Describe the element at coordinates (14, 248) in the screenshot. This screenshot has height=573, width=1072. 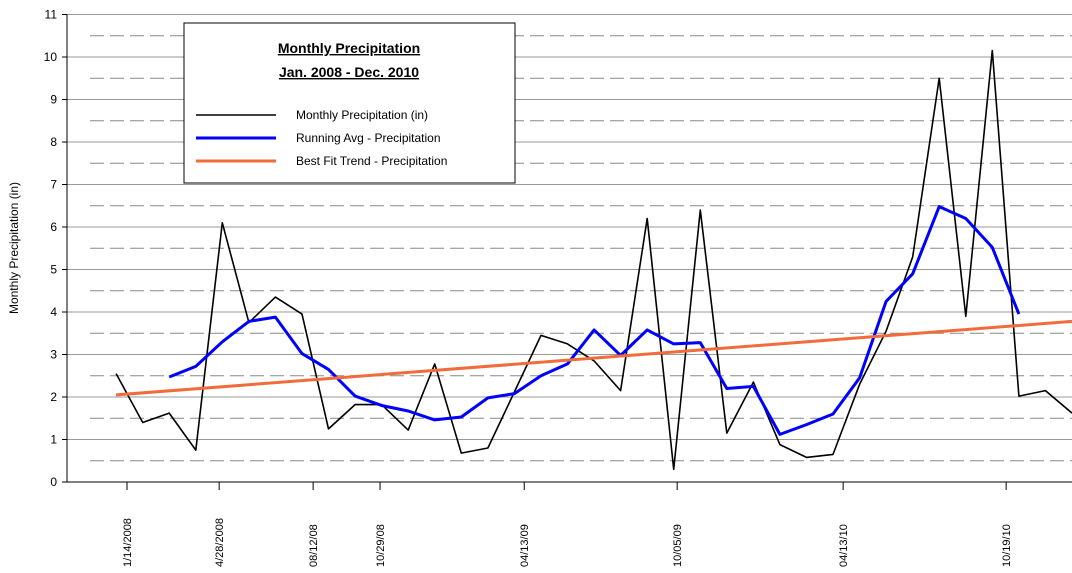
I see `y-axis-label: Monthly Precipitation (in)` at that location.